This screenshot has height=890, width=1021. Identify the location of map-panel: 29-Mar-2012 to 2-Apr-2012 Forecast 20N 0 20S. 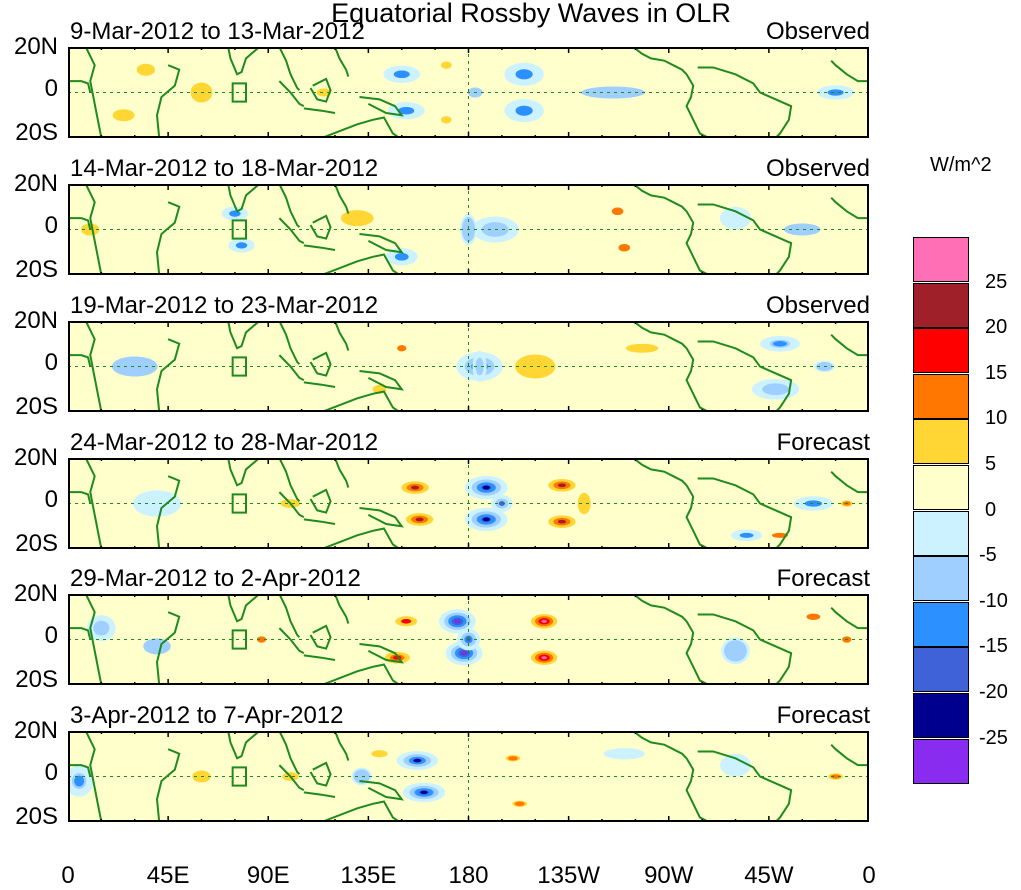
(450, 637).